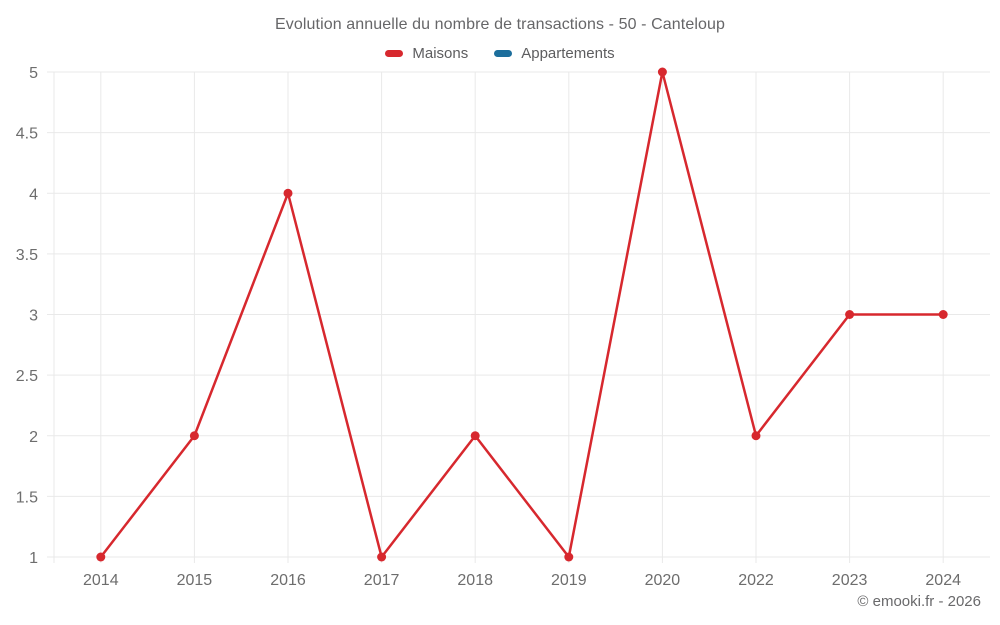  I want to click on svg-text: 2023, so click(850, 580).